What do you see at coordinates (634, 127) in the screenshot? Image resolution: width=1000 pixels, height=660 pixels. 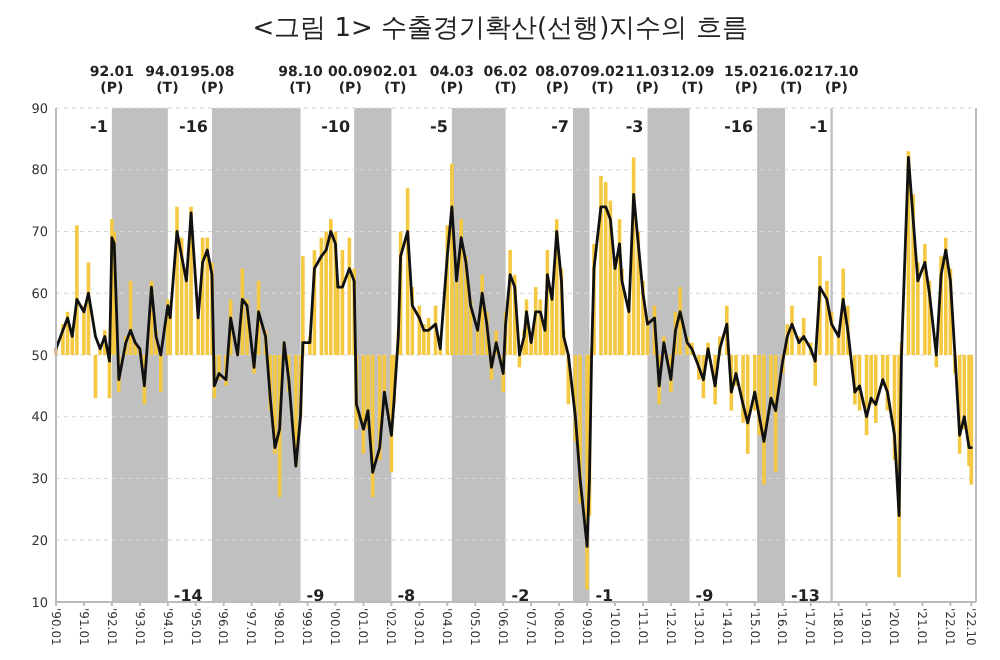 I see `annotation: -3` at bounding box center [634, 127].